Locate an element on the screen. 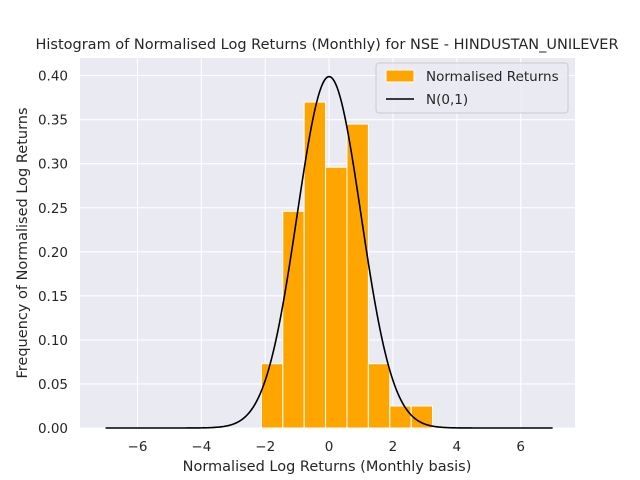 The width and height of the screenshot is (640, 480). y-tick-label: 0.05 is located at coordinates (53, 385).